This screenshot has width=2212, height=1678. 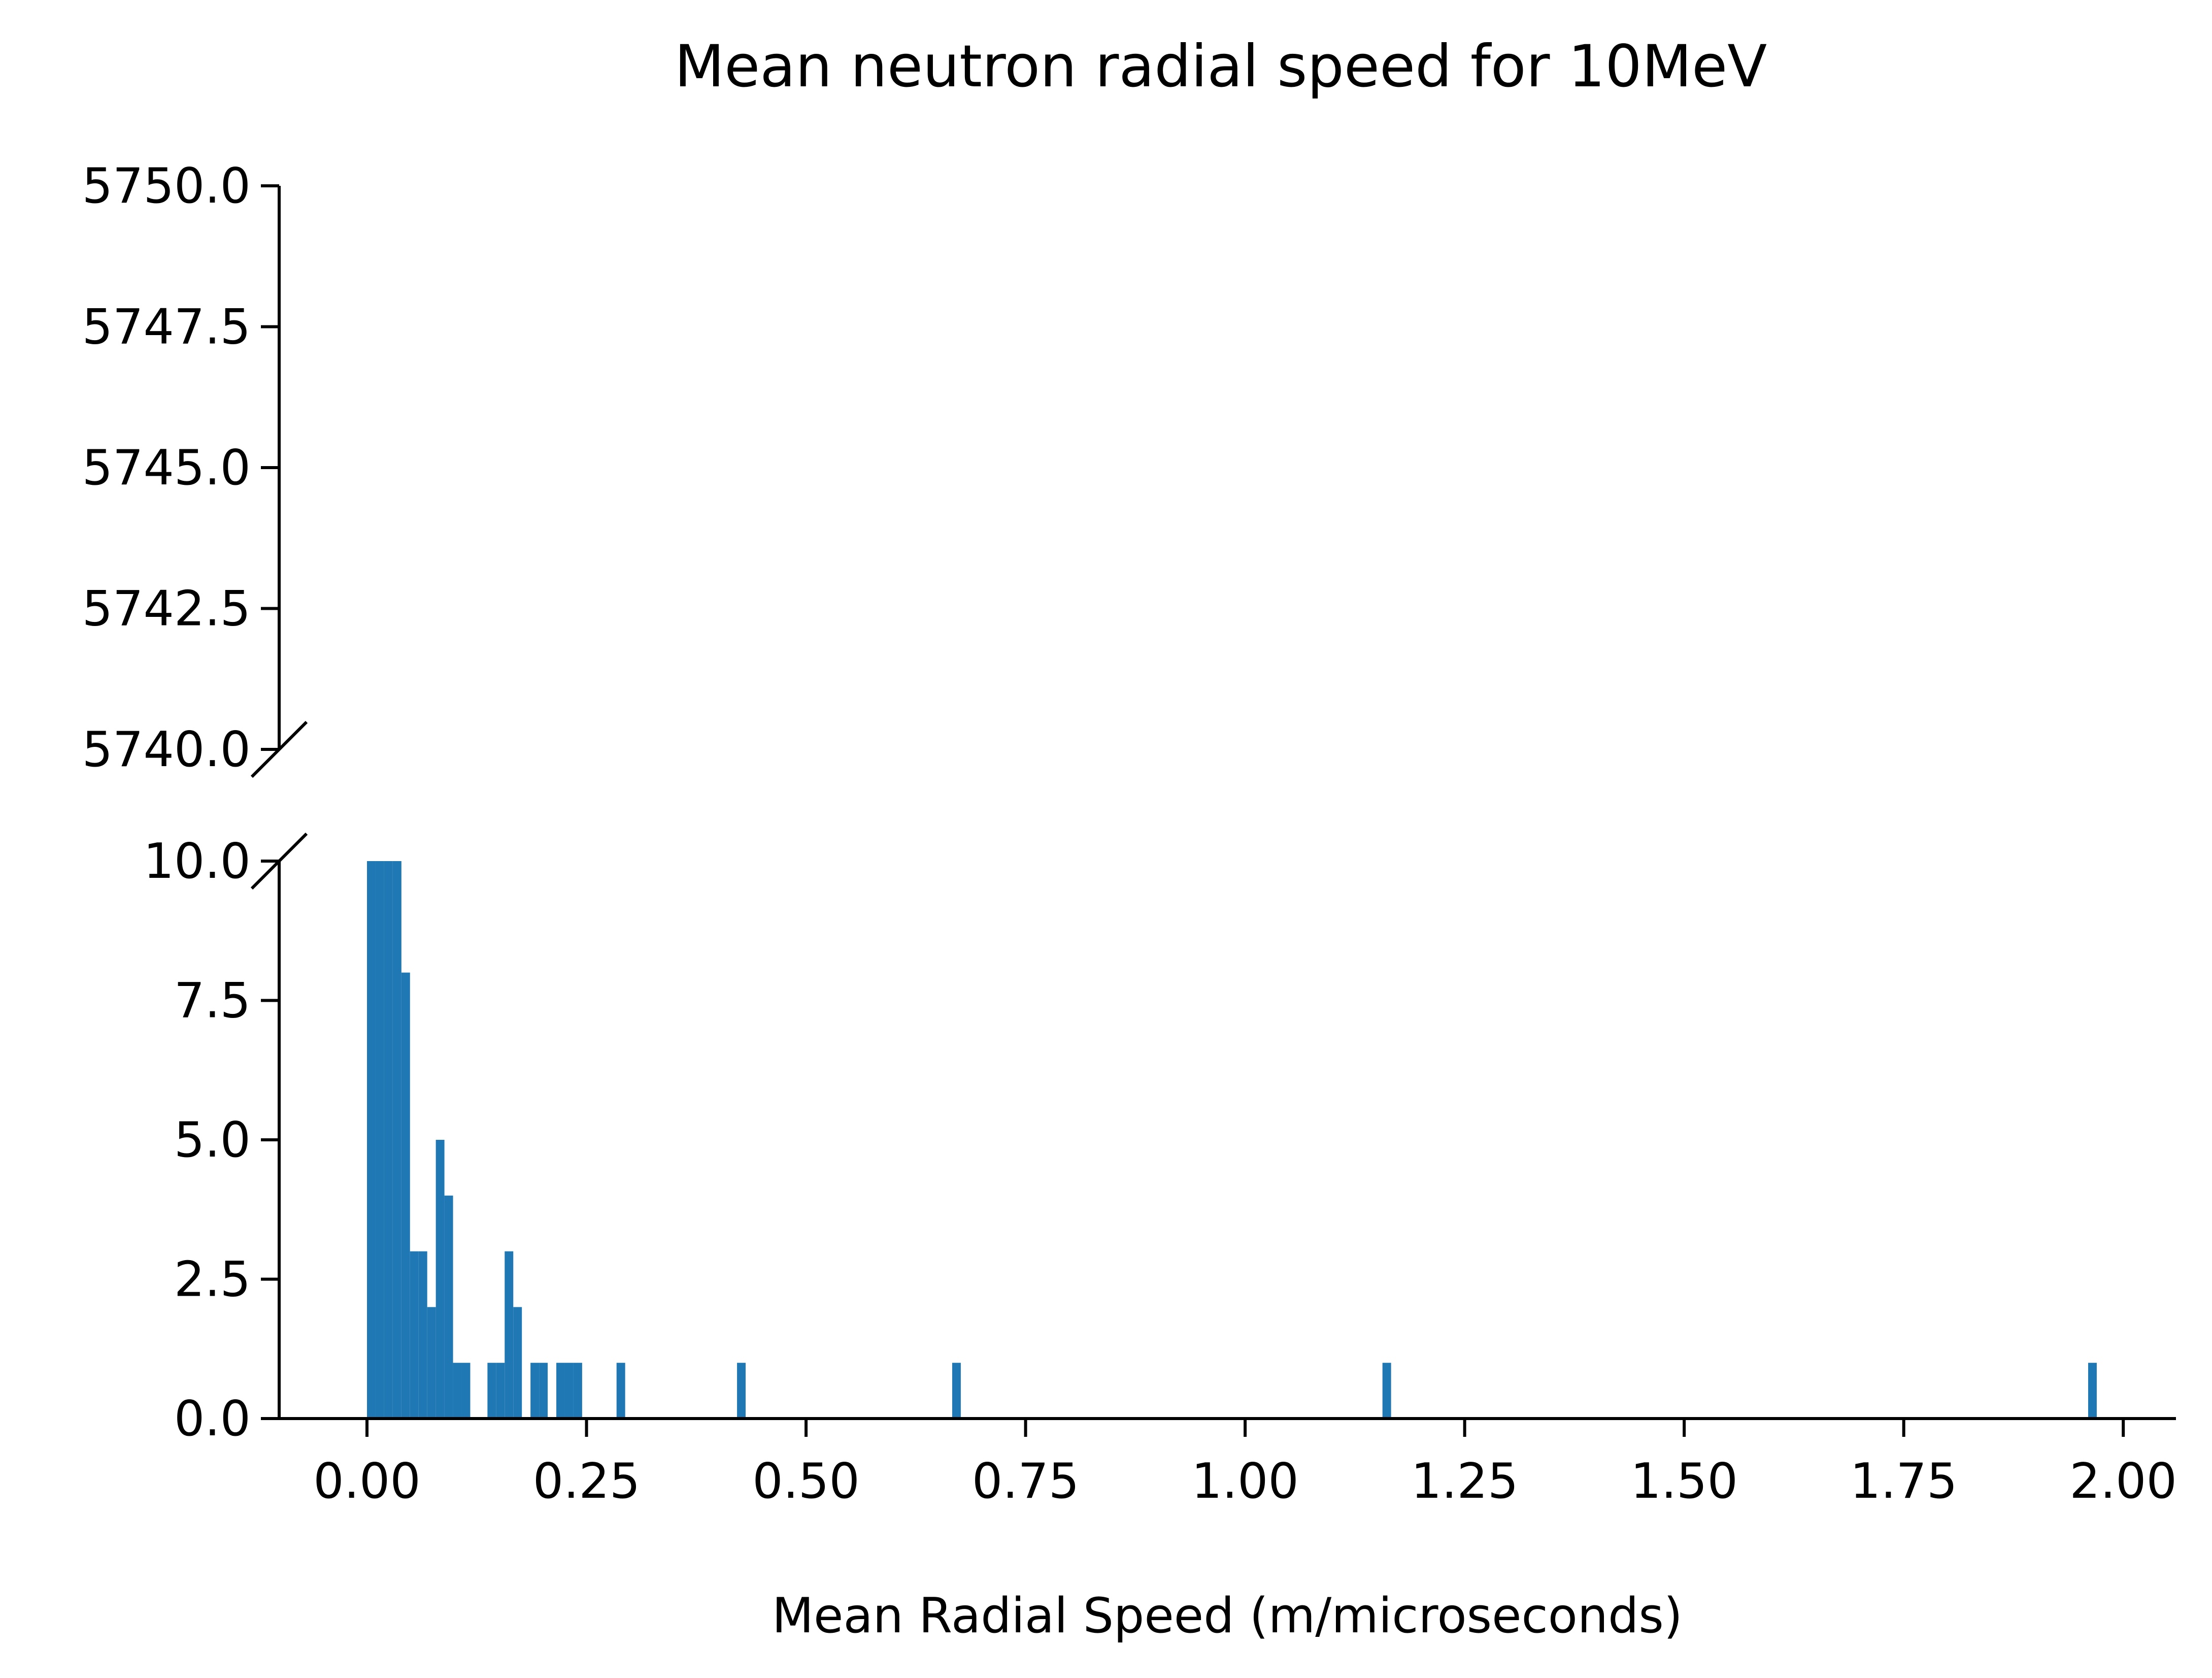 I want to click on lower-y-tick-label: 10.0, so click(x=197, y=862).